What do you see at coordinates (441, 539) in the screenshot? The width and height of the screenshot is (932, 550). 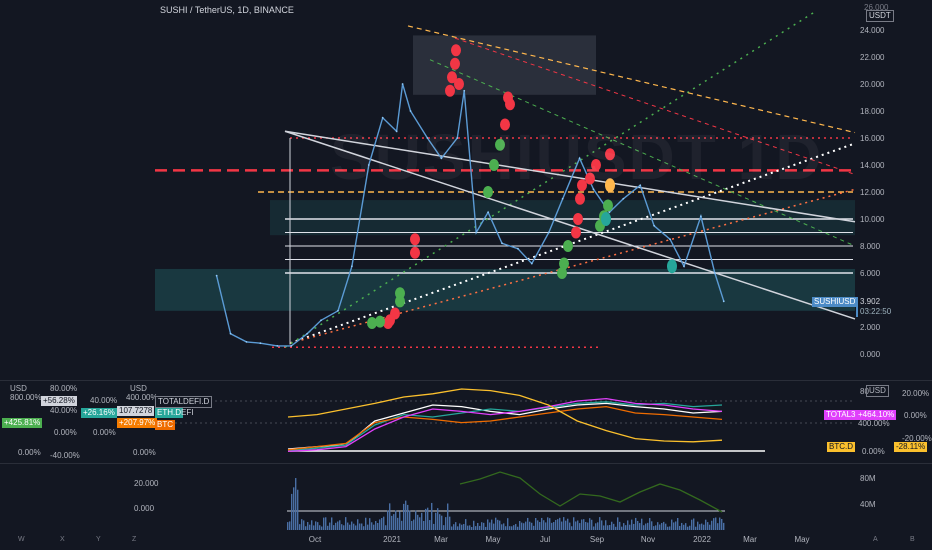 I see `x-tick: Mar` at bounding box center [441, 539].